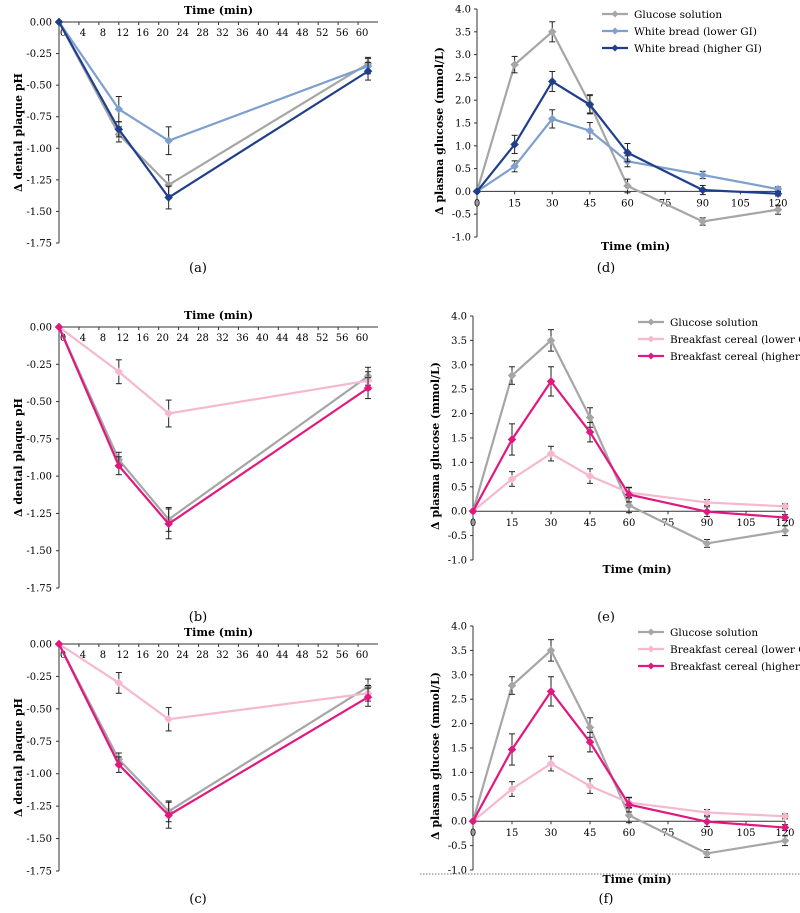  Describe the element at coordinates (695, 32) in the screenshot. I see `legend-label: White bread (lower GI)` at that location.